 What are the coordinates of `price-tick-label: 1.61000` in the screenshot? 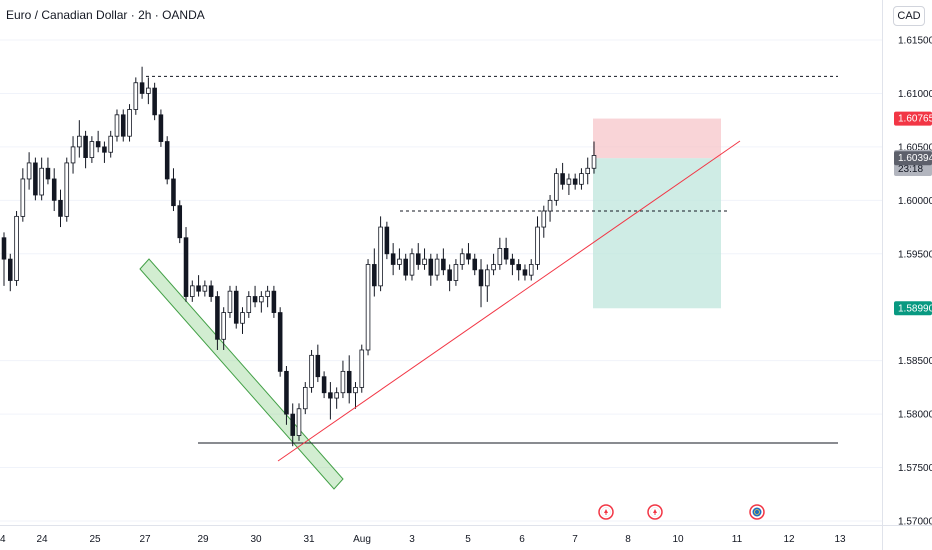 It's located at (915, 94).